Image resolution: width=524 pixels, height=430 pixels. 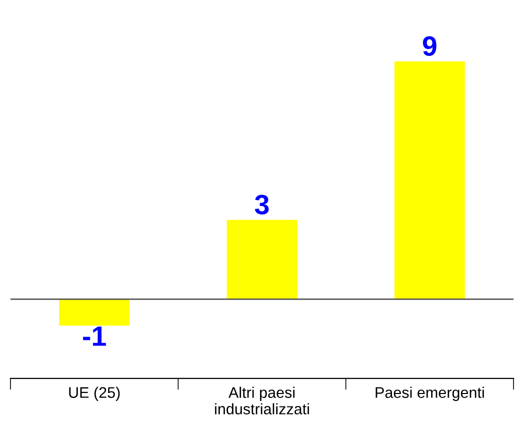 I want to click on data-label: 3, so click(x=261, y=204).